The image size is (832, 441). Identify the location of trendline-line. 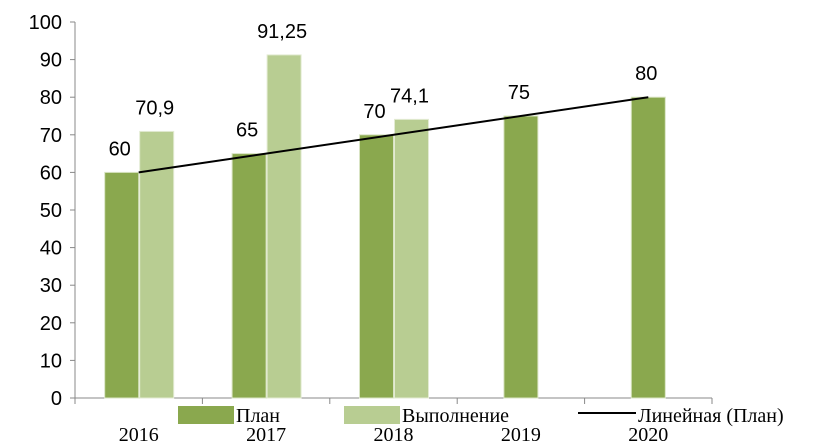
(393, 135).